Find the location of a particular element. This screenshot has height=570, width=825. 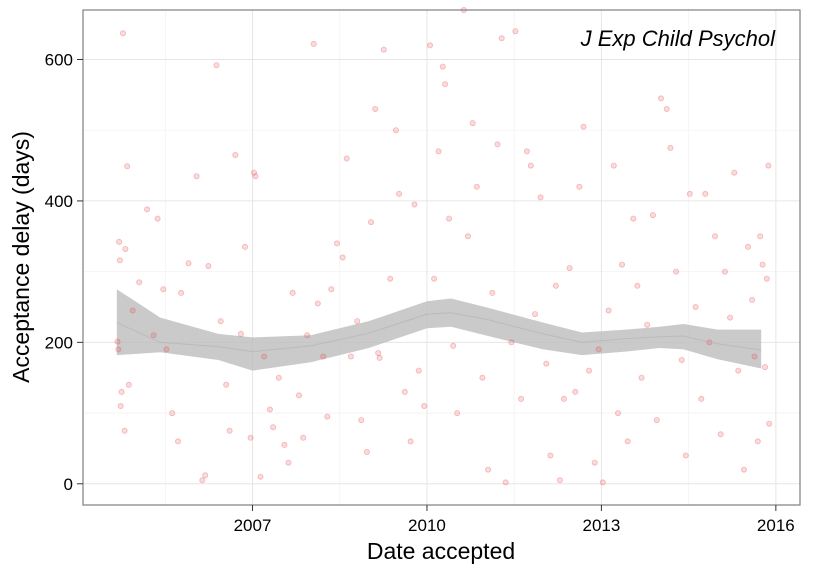

y-axis-title: Acceptance delay (days) is located at coordinates (21, 257).